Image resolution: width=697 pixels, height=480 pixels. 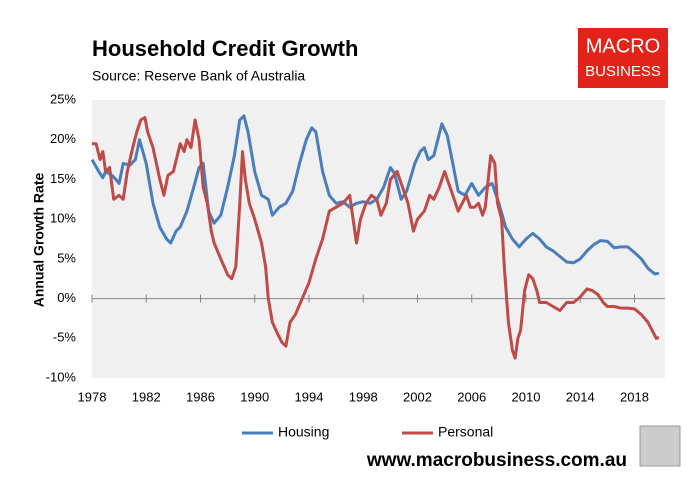 I want to click on x-tick-label: 2010, so click(x=526, y=396).